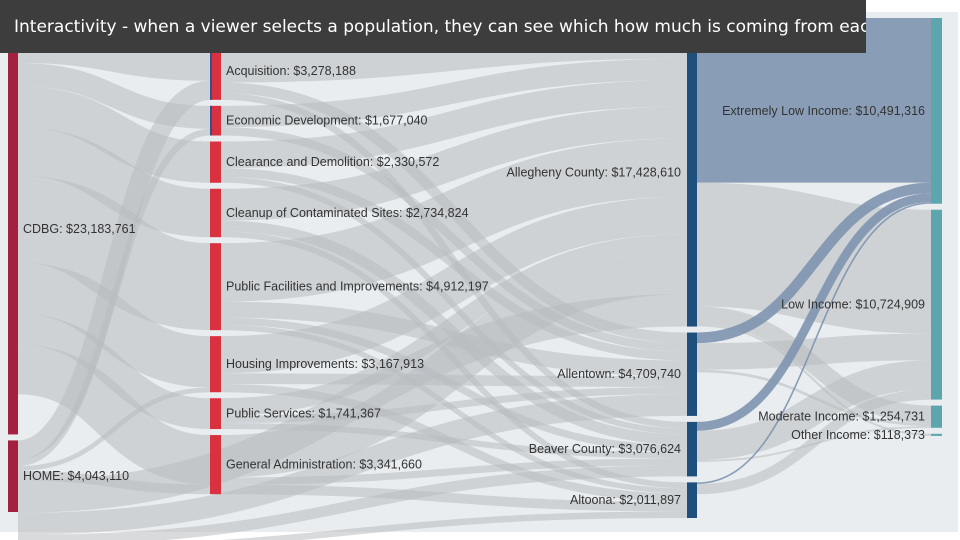  Describe the element at coordinates (625, 500) in the screenshot. I see `label-altoona: Altoona: $2,011,897` at that location.